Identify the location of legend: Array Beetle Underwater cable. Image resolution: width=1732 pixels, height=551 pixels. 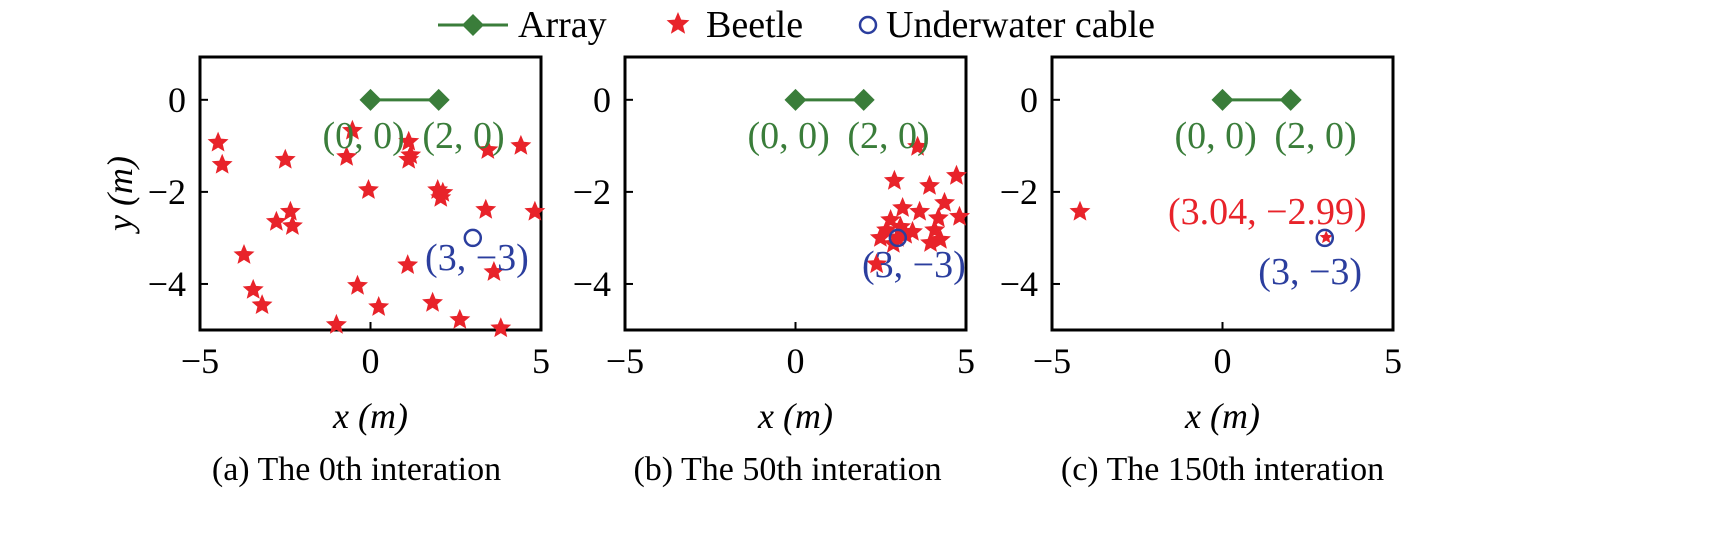
(796, 25).